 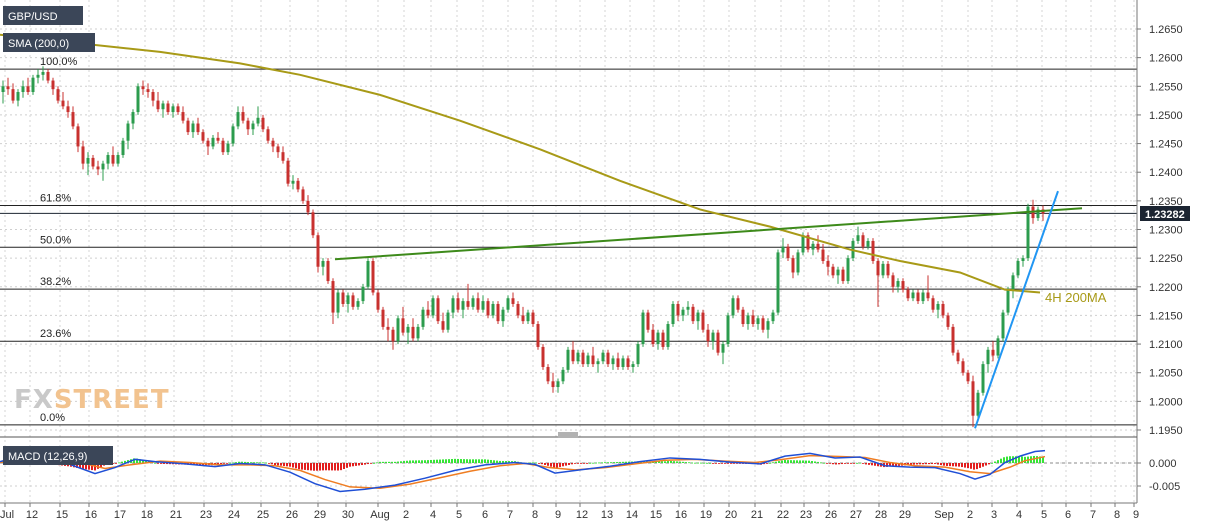 I want to click on time-tick-label: 22, so click(x=783, y=515).